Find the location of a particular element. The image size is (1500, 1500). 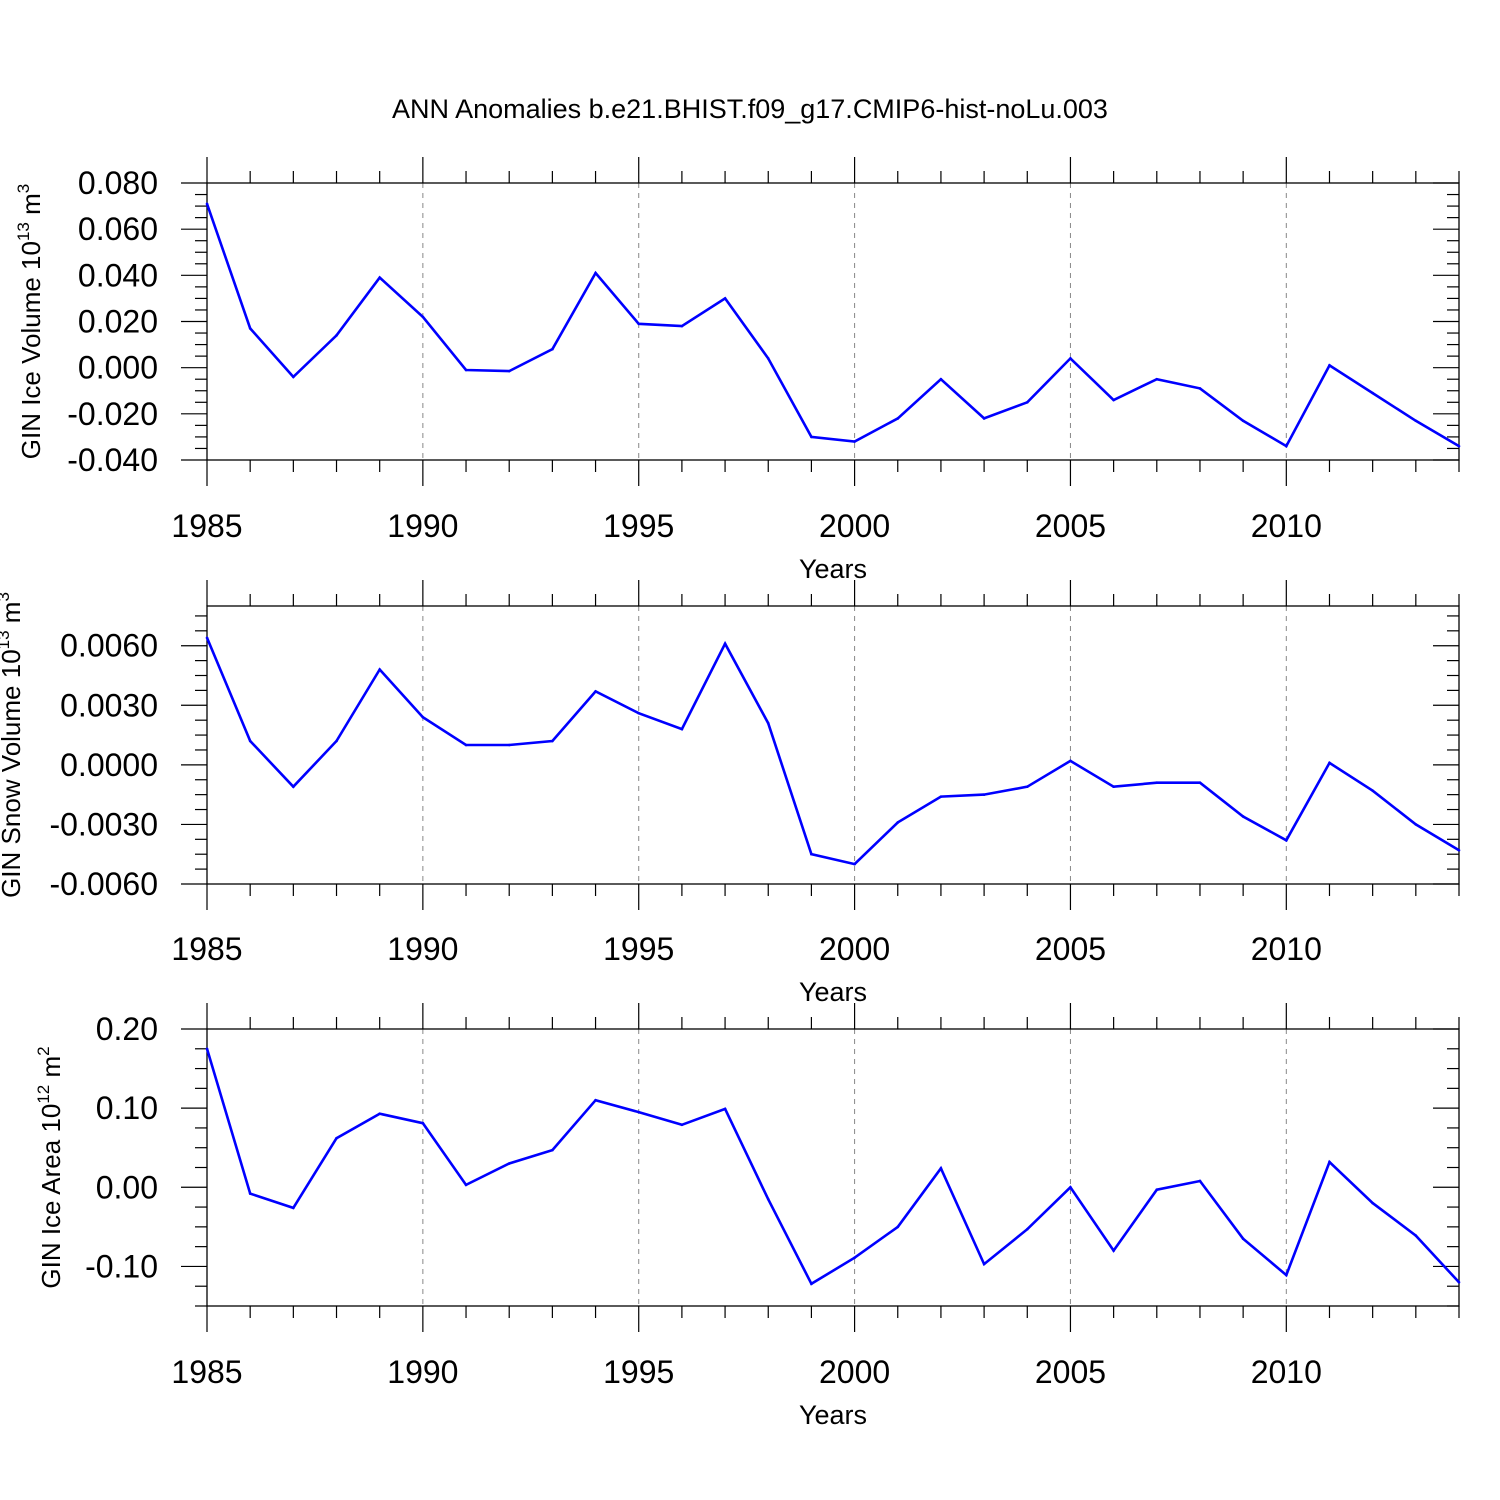

y-tick-label: 0.0000 is located at coordinates (109, 765).